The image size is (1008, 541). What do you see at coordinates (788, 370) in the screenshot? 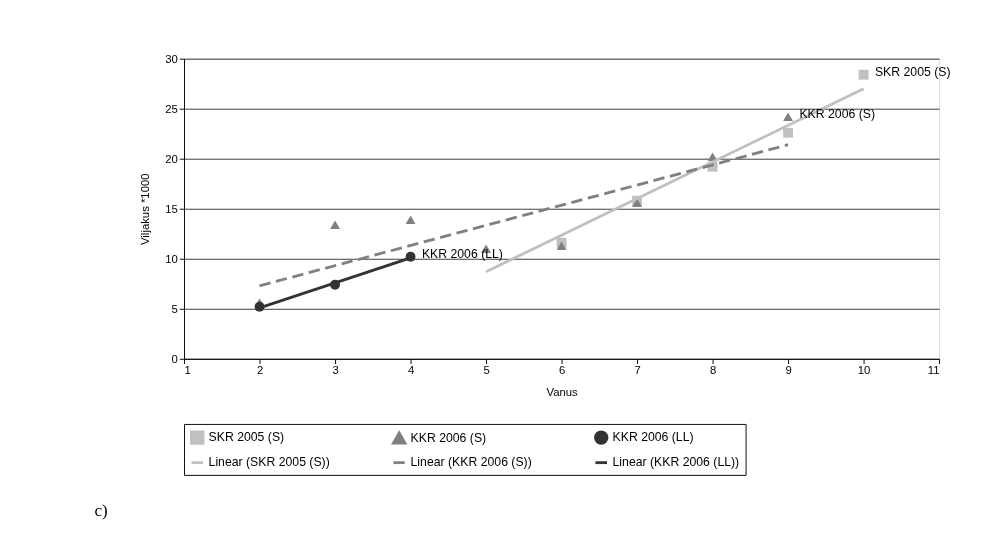
I see `x-tick-label: 9` at bounding box center [788, 370].